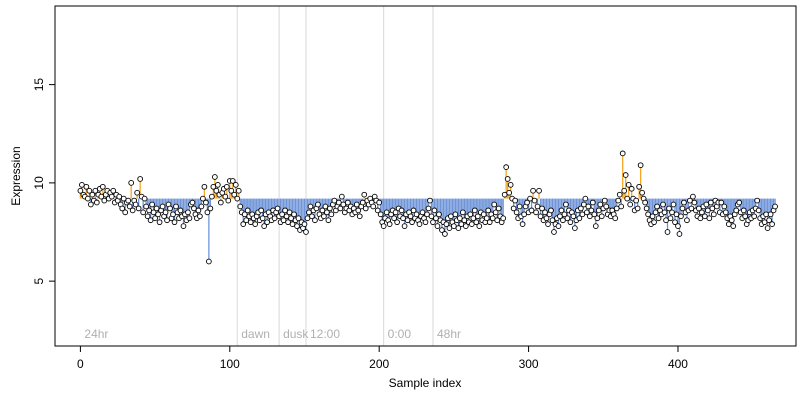 Image resolution: width=800 pixels, height=400 pixels. Describe the element at coordinates (678, 364) in the screenshot. I see `x-tick-label: 400` at that location.